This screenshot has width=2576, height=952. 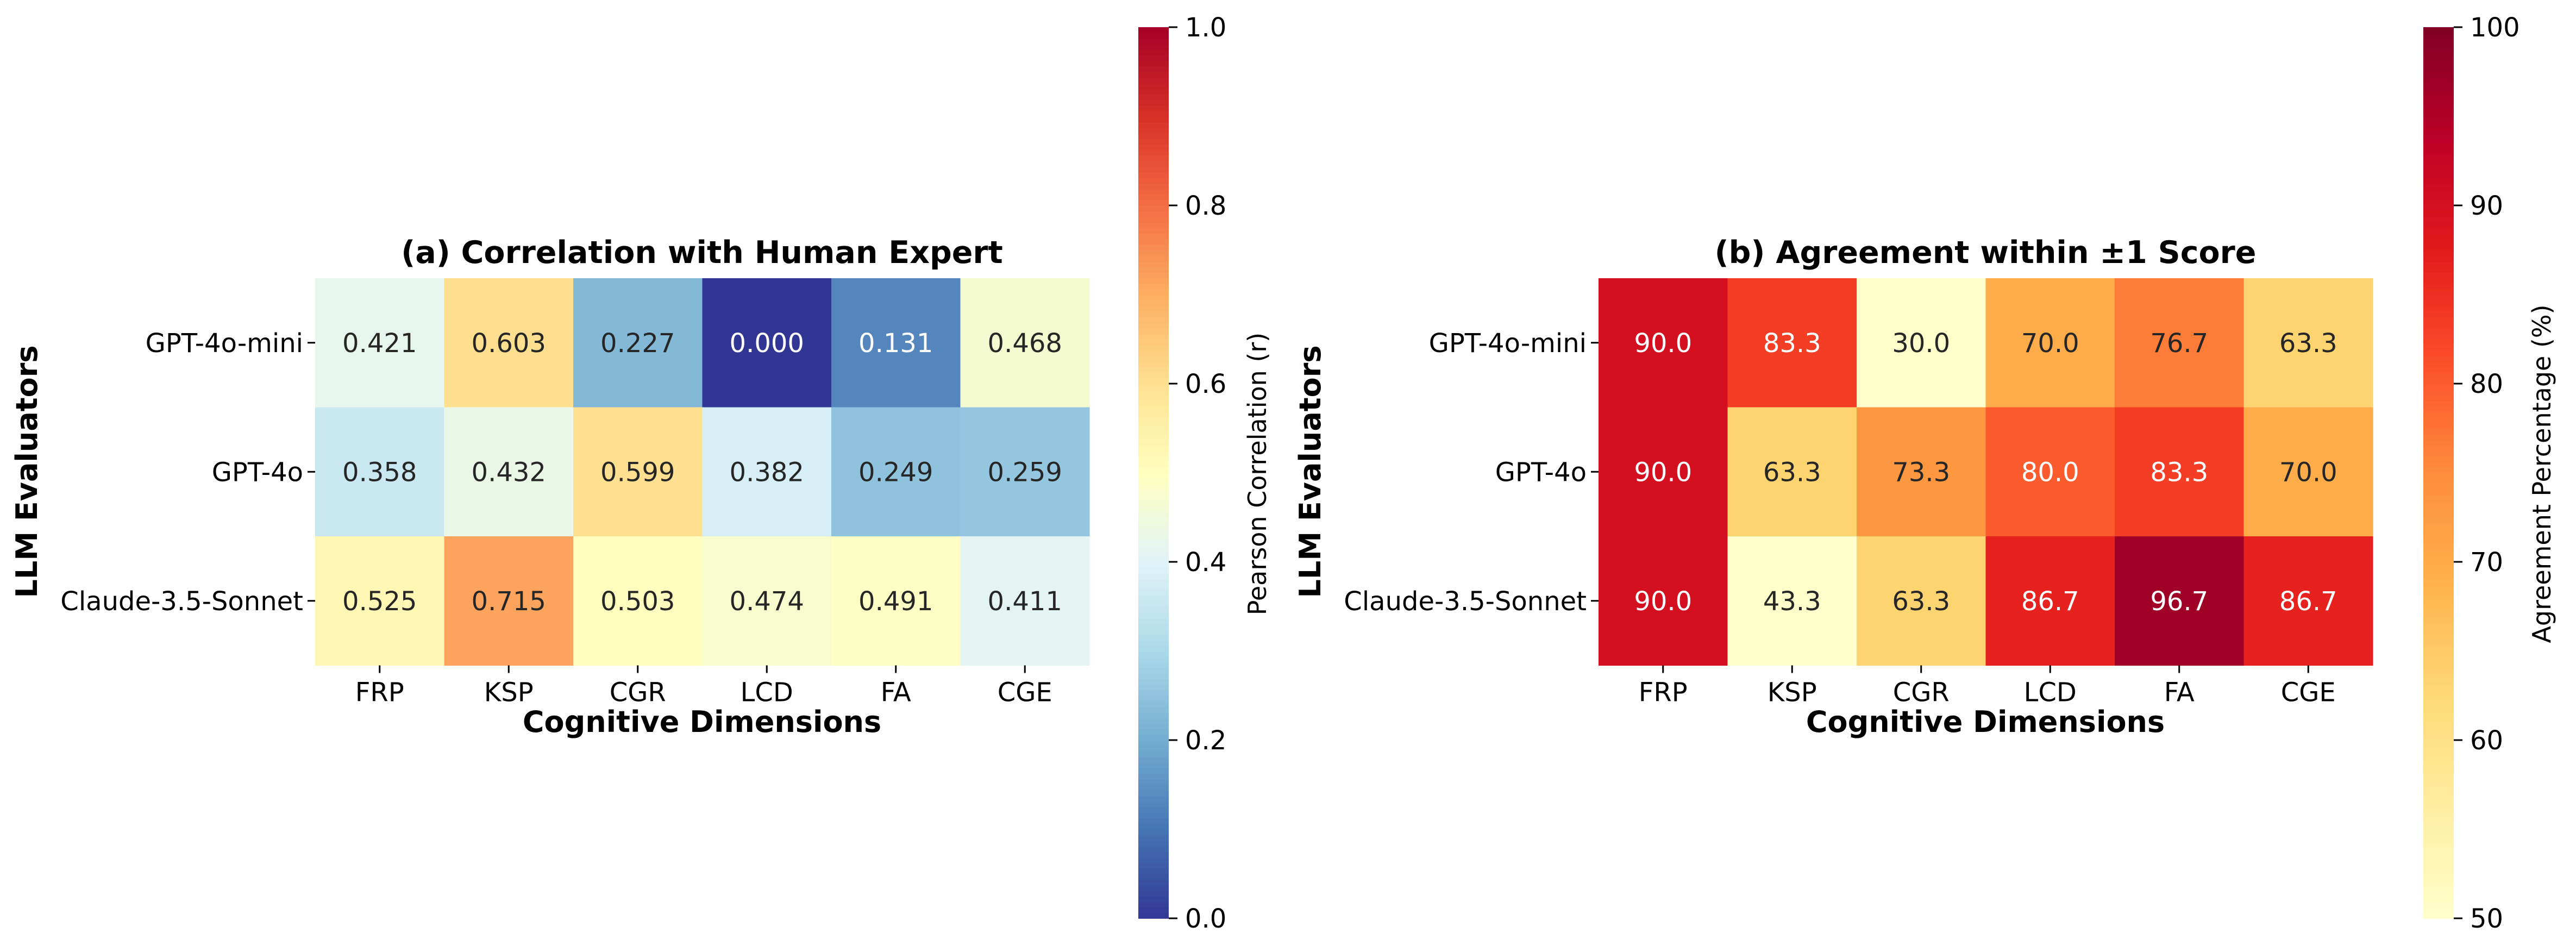 I want to click on cell-value-label: 0.599, so click(x=637, y=472).